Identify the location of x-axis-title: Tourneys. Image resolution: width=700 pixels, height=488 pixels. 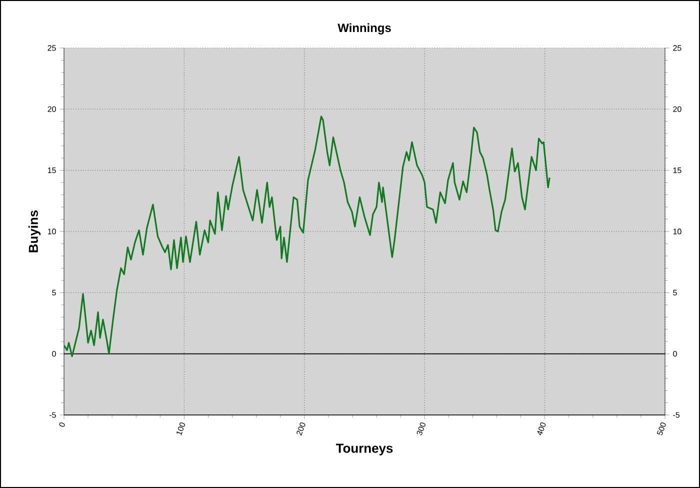
(364, 450).